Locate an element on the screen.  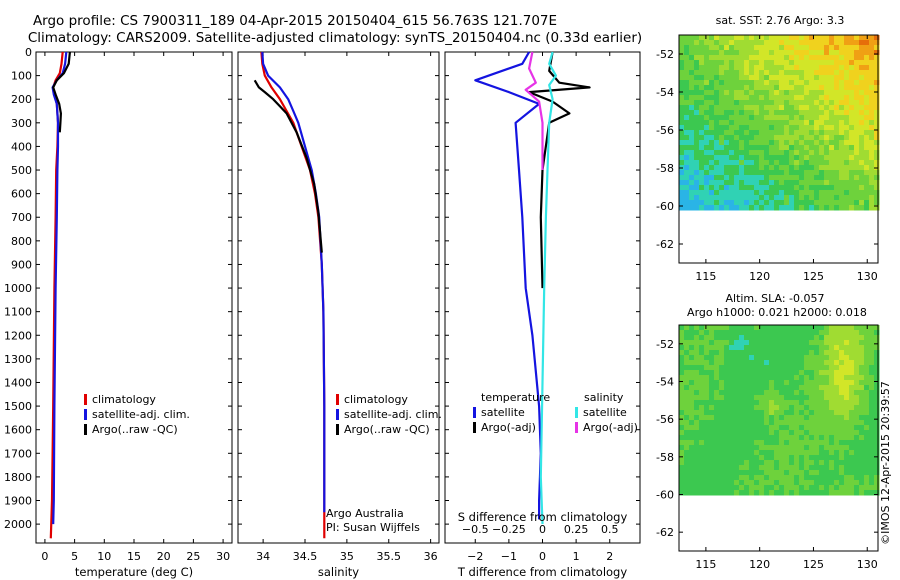
x-tick-label: −2 is located at coordinates (475, 556).